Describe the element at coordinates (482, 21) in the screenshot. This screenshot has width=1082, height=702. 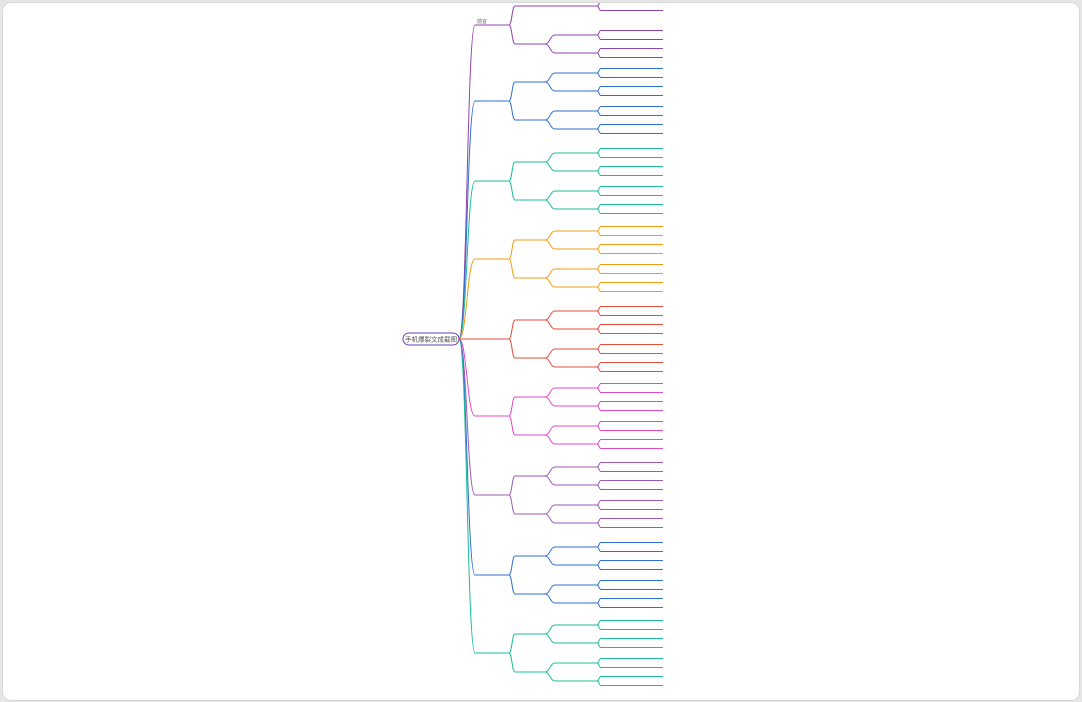
I see `branch-node: 前言` at that location.